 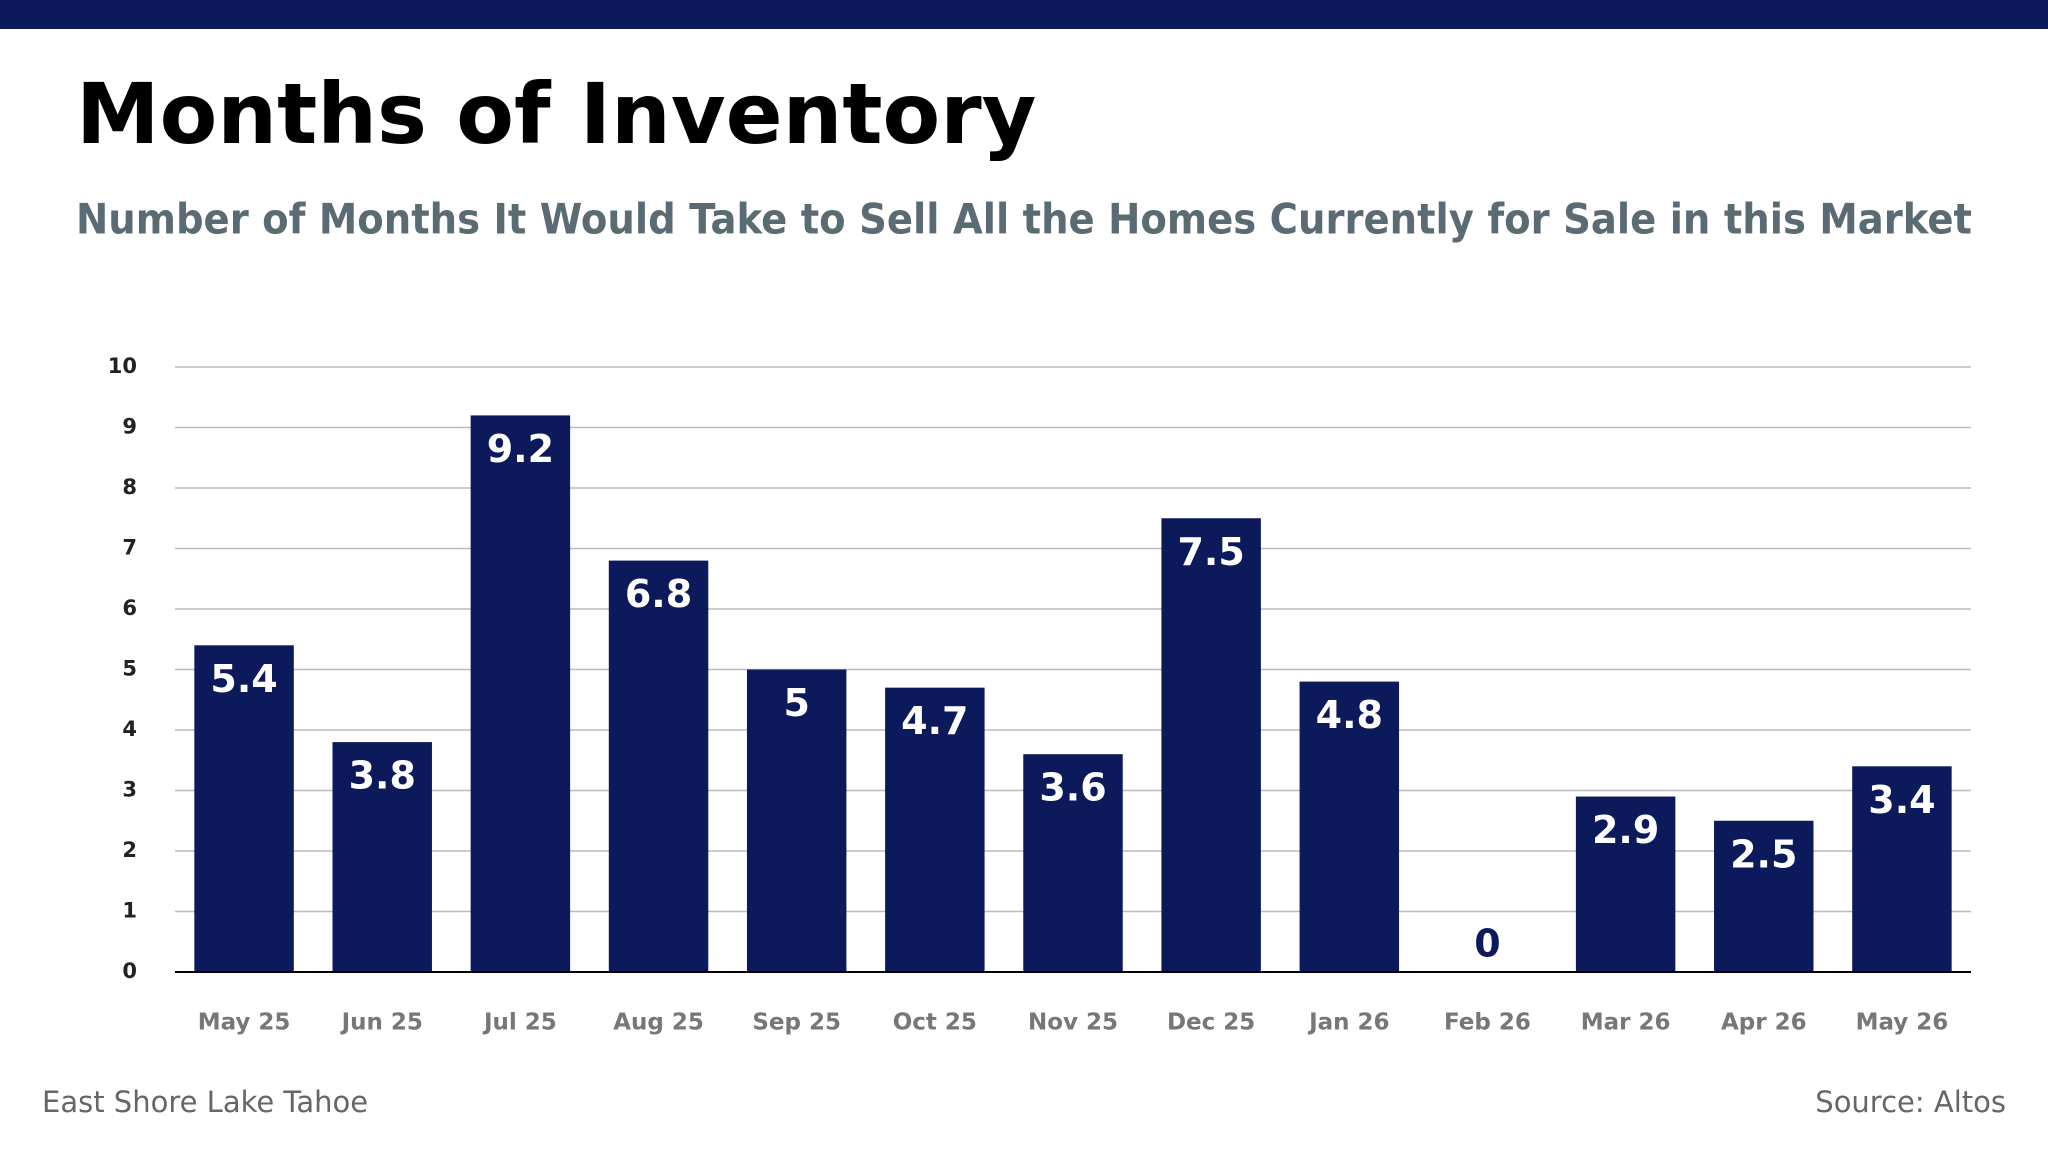 What do you see at coordinates (935, 1023) in the screenshot?
I see `x-tick-label: Oct 25` at bounding box center [935, 1023].